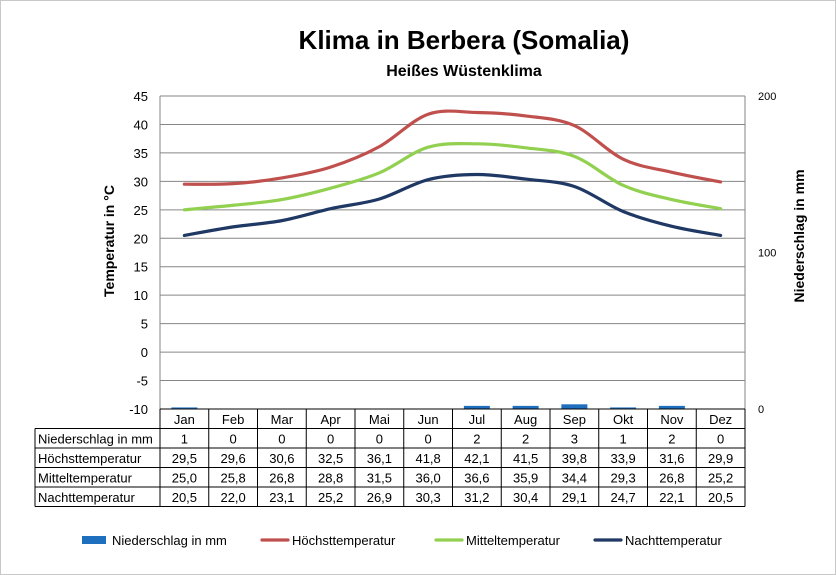 The height and width of the screenshot is (575, 836). I want to click on y-tick-label: -10, so click(138, 409).